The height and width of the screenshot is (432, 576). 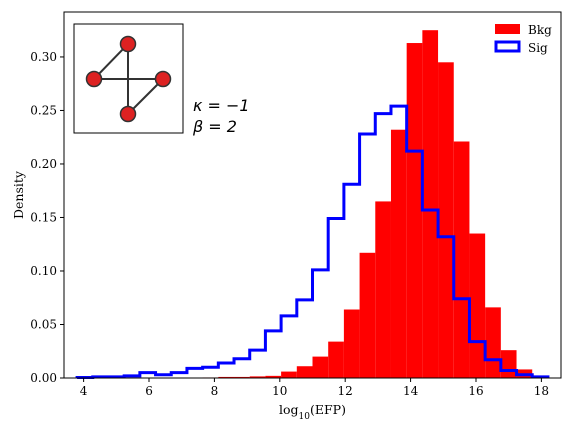 What do you see at coordinates (279, 391) in the screenshot?
I see `x-tick-label: 10` at bounding box center [279, 391].